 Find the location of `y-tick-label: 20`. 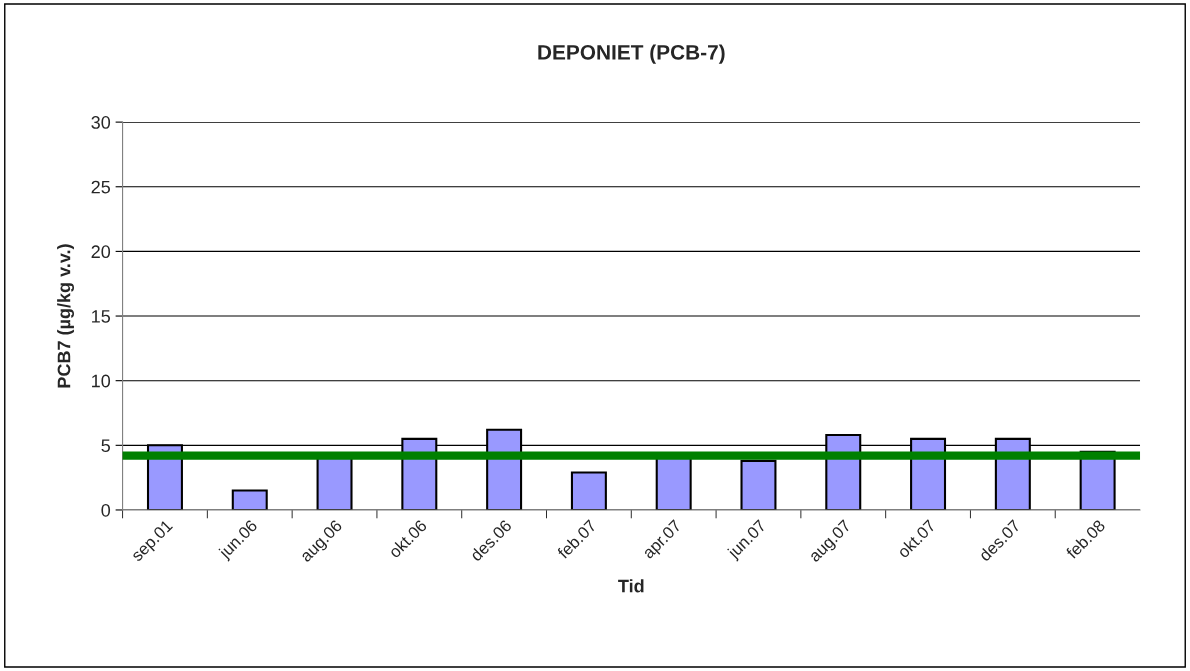

y-tick-label: 20 is located at coordinates (101, 252).